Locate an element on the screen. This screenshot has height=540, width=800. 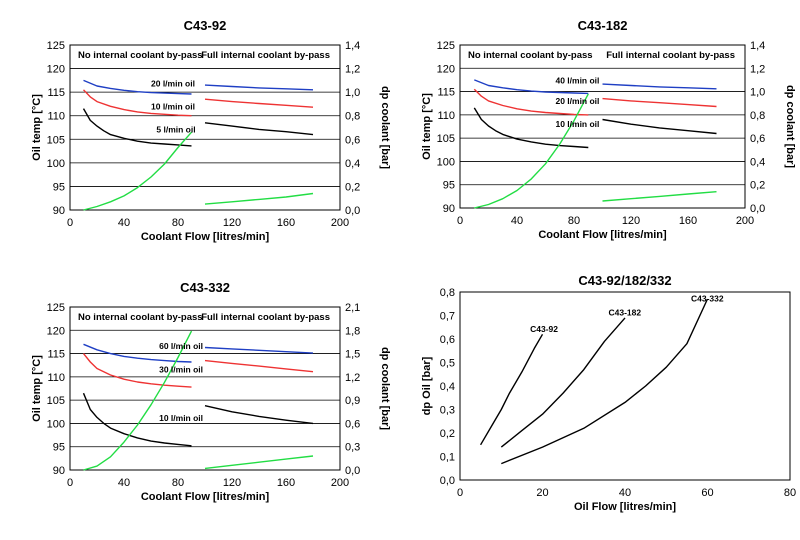
y-tick-label: 0,6 is located at coordinates (447, 340).